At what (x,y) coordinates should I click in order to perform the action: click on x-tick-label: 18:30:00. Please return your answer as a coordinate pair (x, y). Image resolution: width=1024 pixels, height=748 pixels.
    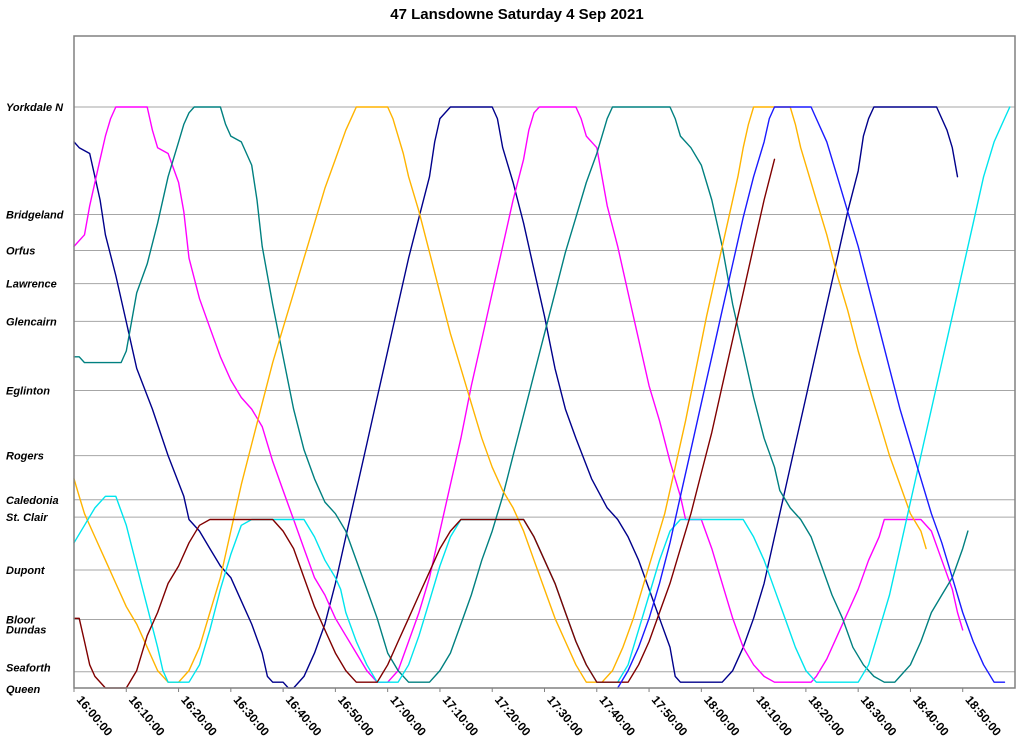
    Looking at the image, I should click on (879, 716).